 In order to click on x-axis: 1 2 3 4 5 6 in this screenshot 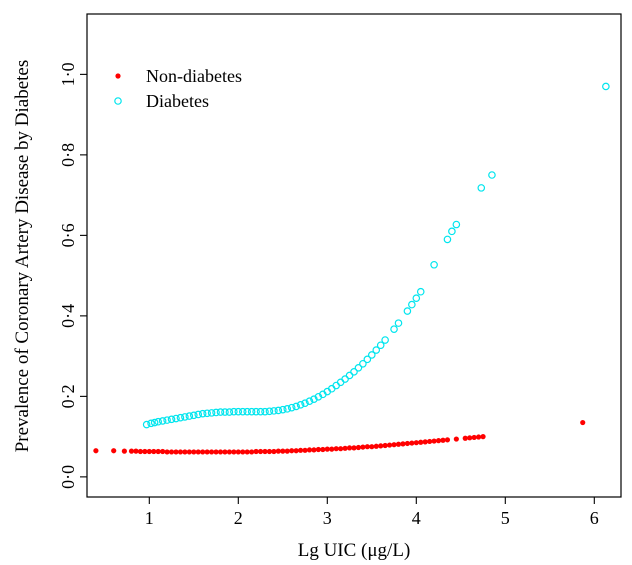, I will do `click(372, 512)`.